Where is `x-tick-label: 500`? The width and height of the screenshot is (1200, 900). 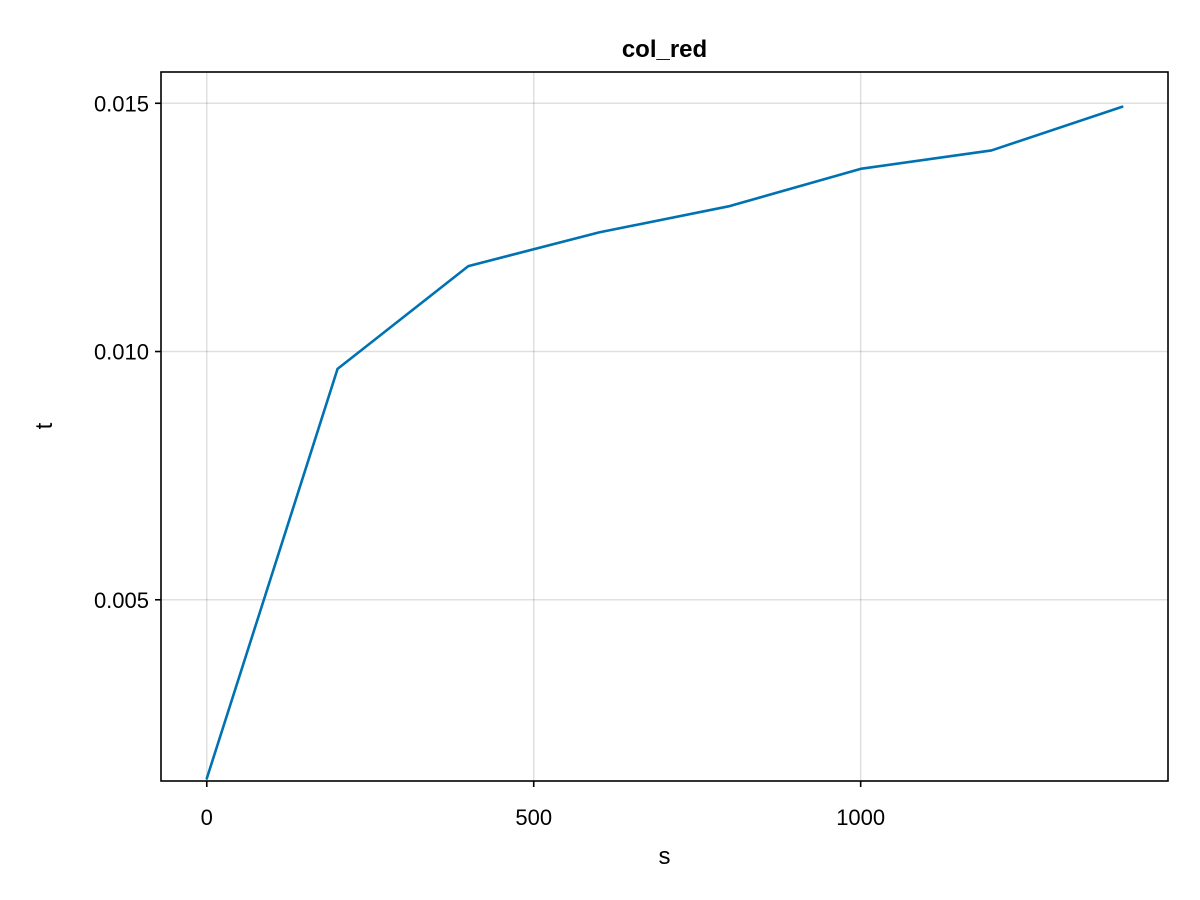 x-tick-label: 500 is located at coordinates (533, 817).